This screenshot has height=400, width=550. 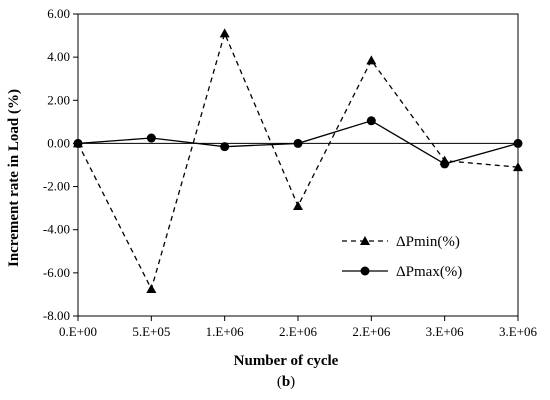 What do you see at coordinates (286, 361) in the screenshot?
I see `x-axis-title: Number of cycle` at bounding box center [286, 361].